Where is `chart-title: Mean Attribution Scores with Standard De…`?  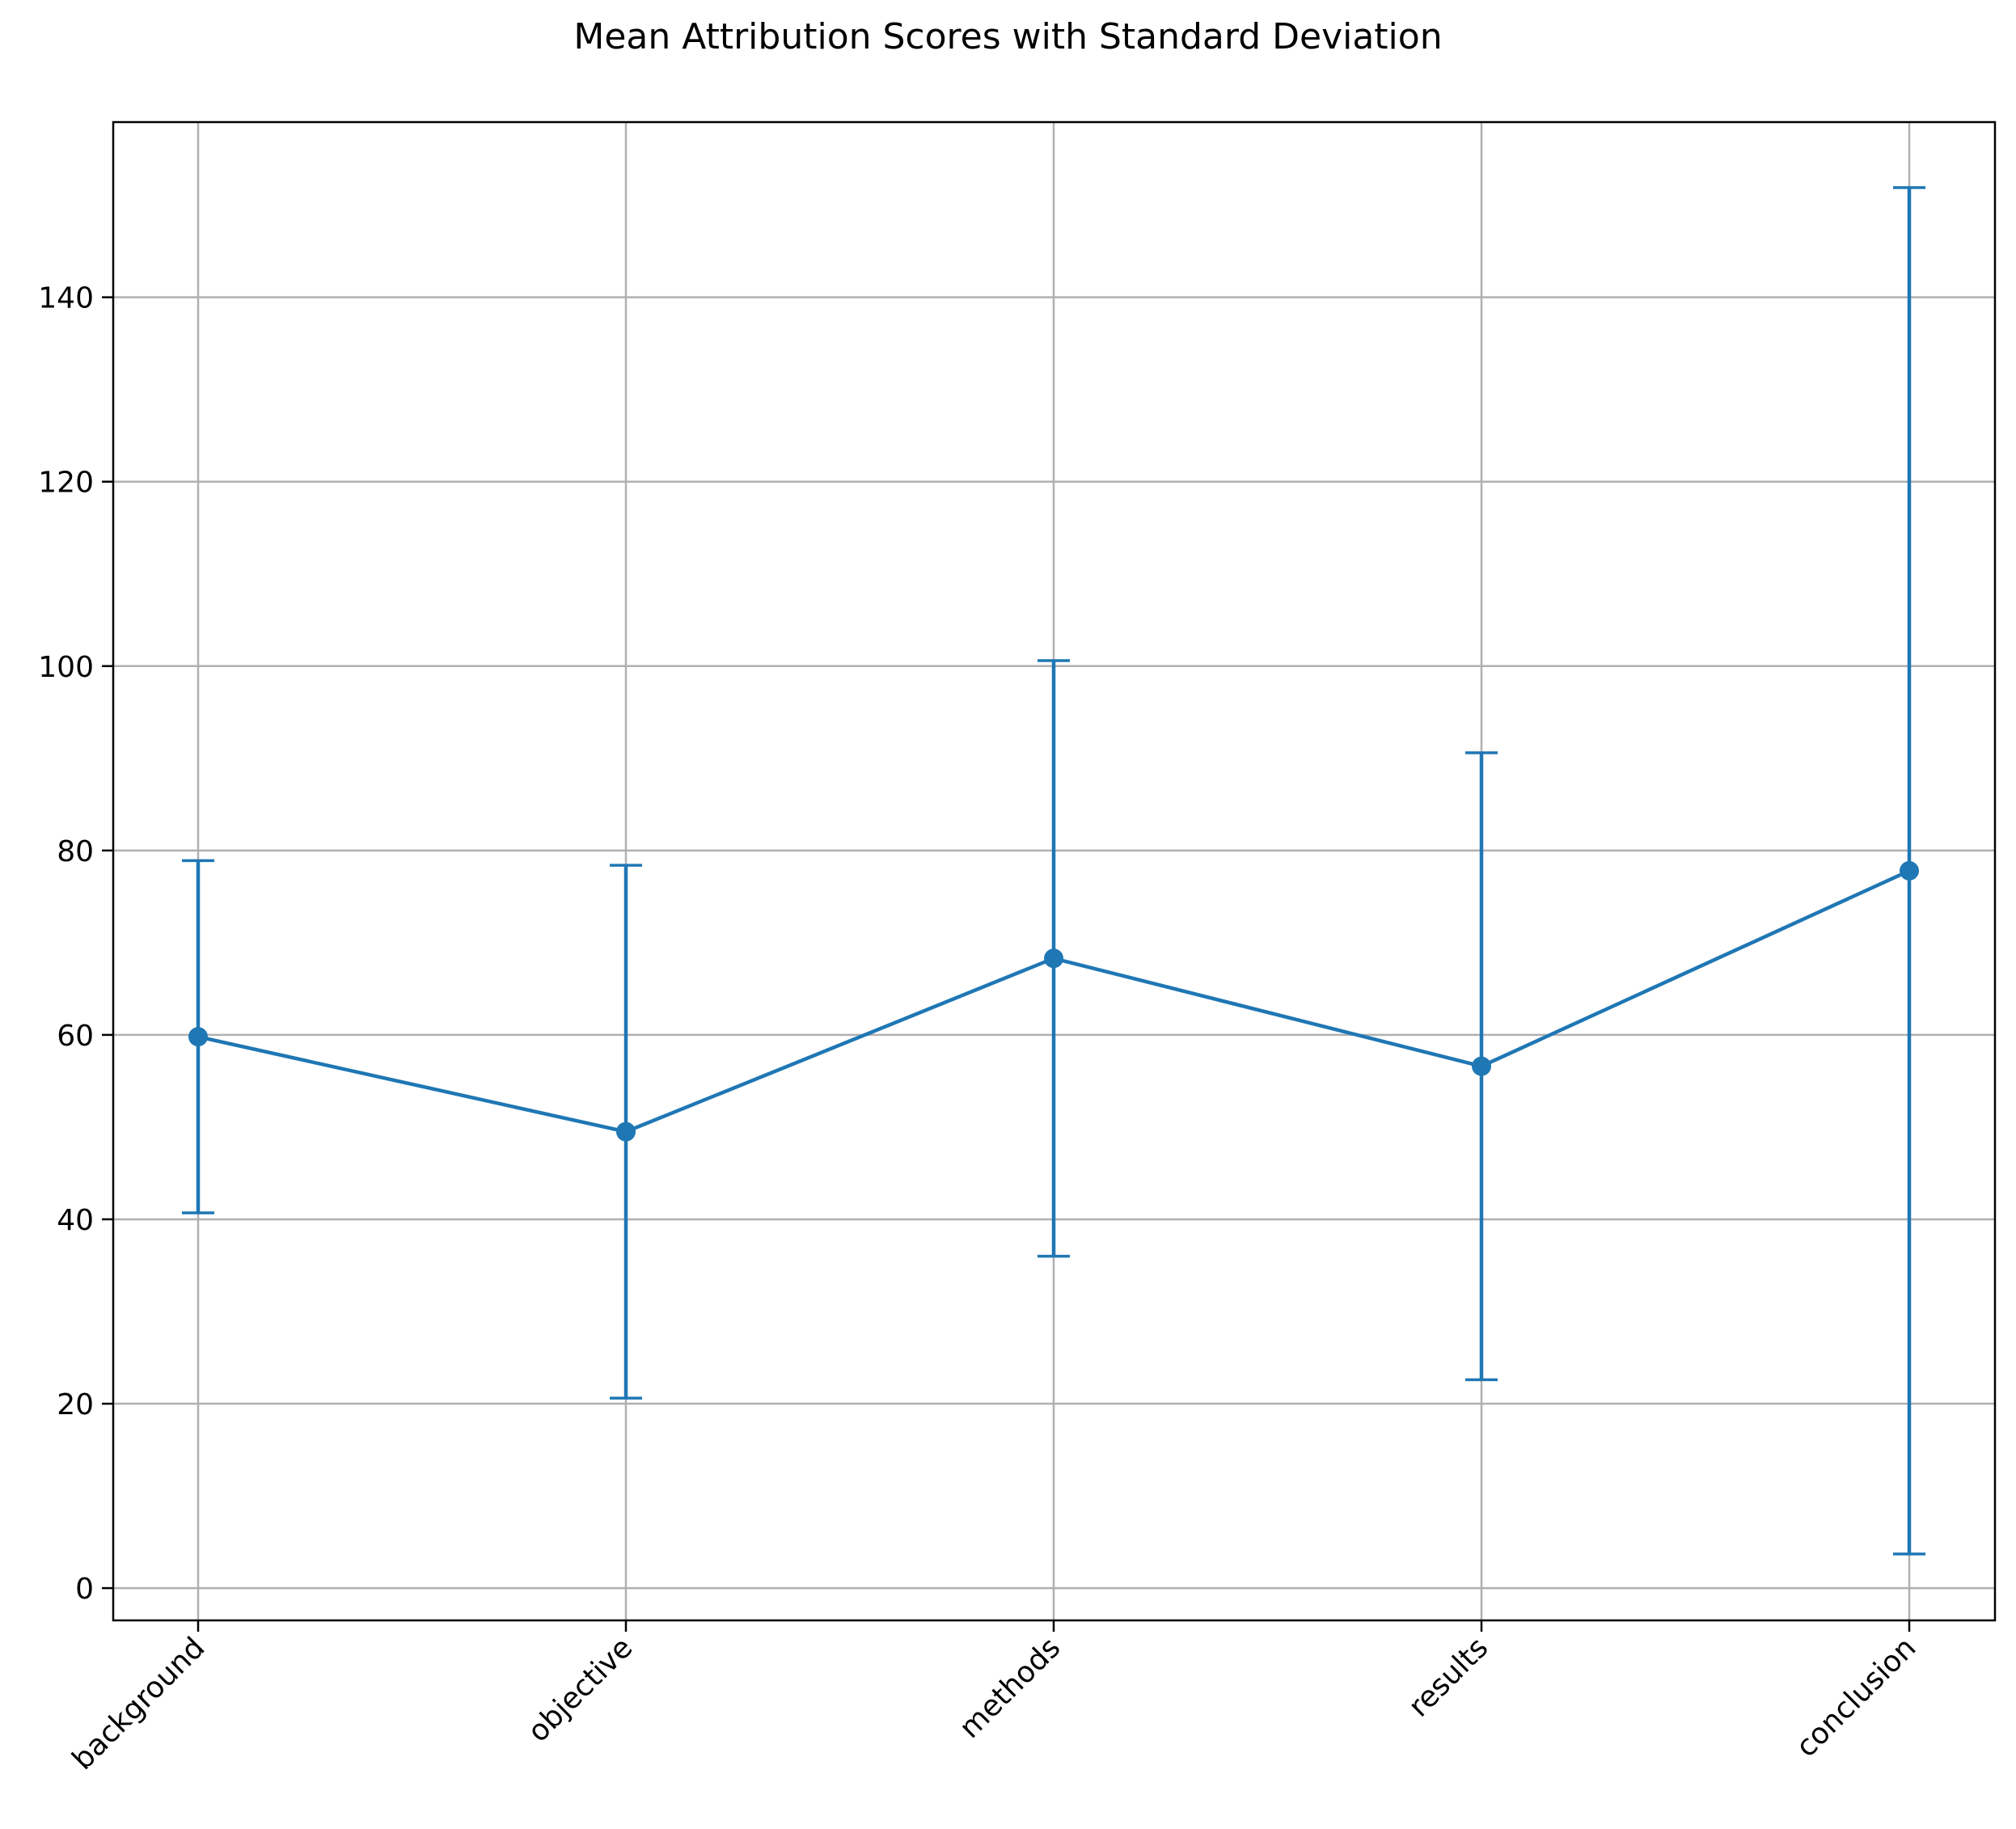
chart-title: Mean Attribution Scores with Standard De… is located at coordinates (1008, 36).